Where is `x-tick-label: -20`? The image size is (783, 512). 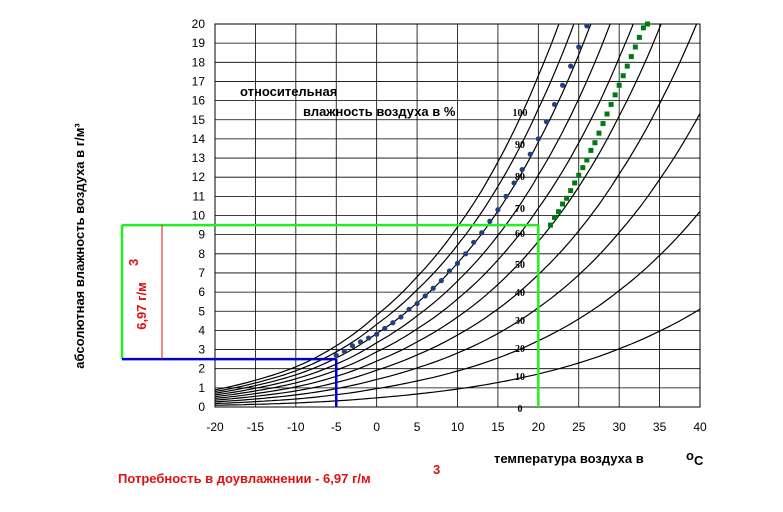
x-tick-label: -20 is located at coordinates (215, 427).